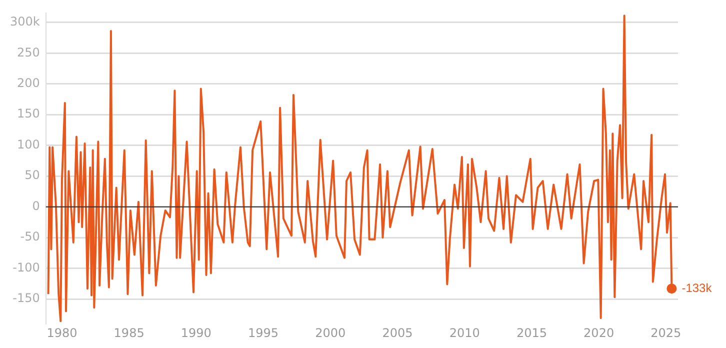 The width and height of the screenshot is (726, 348). What do you see at coordinates (531, 333) in the screenshot?
I see `x-tick-label: 2015` at bounding box center [531, 333].